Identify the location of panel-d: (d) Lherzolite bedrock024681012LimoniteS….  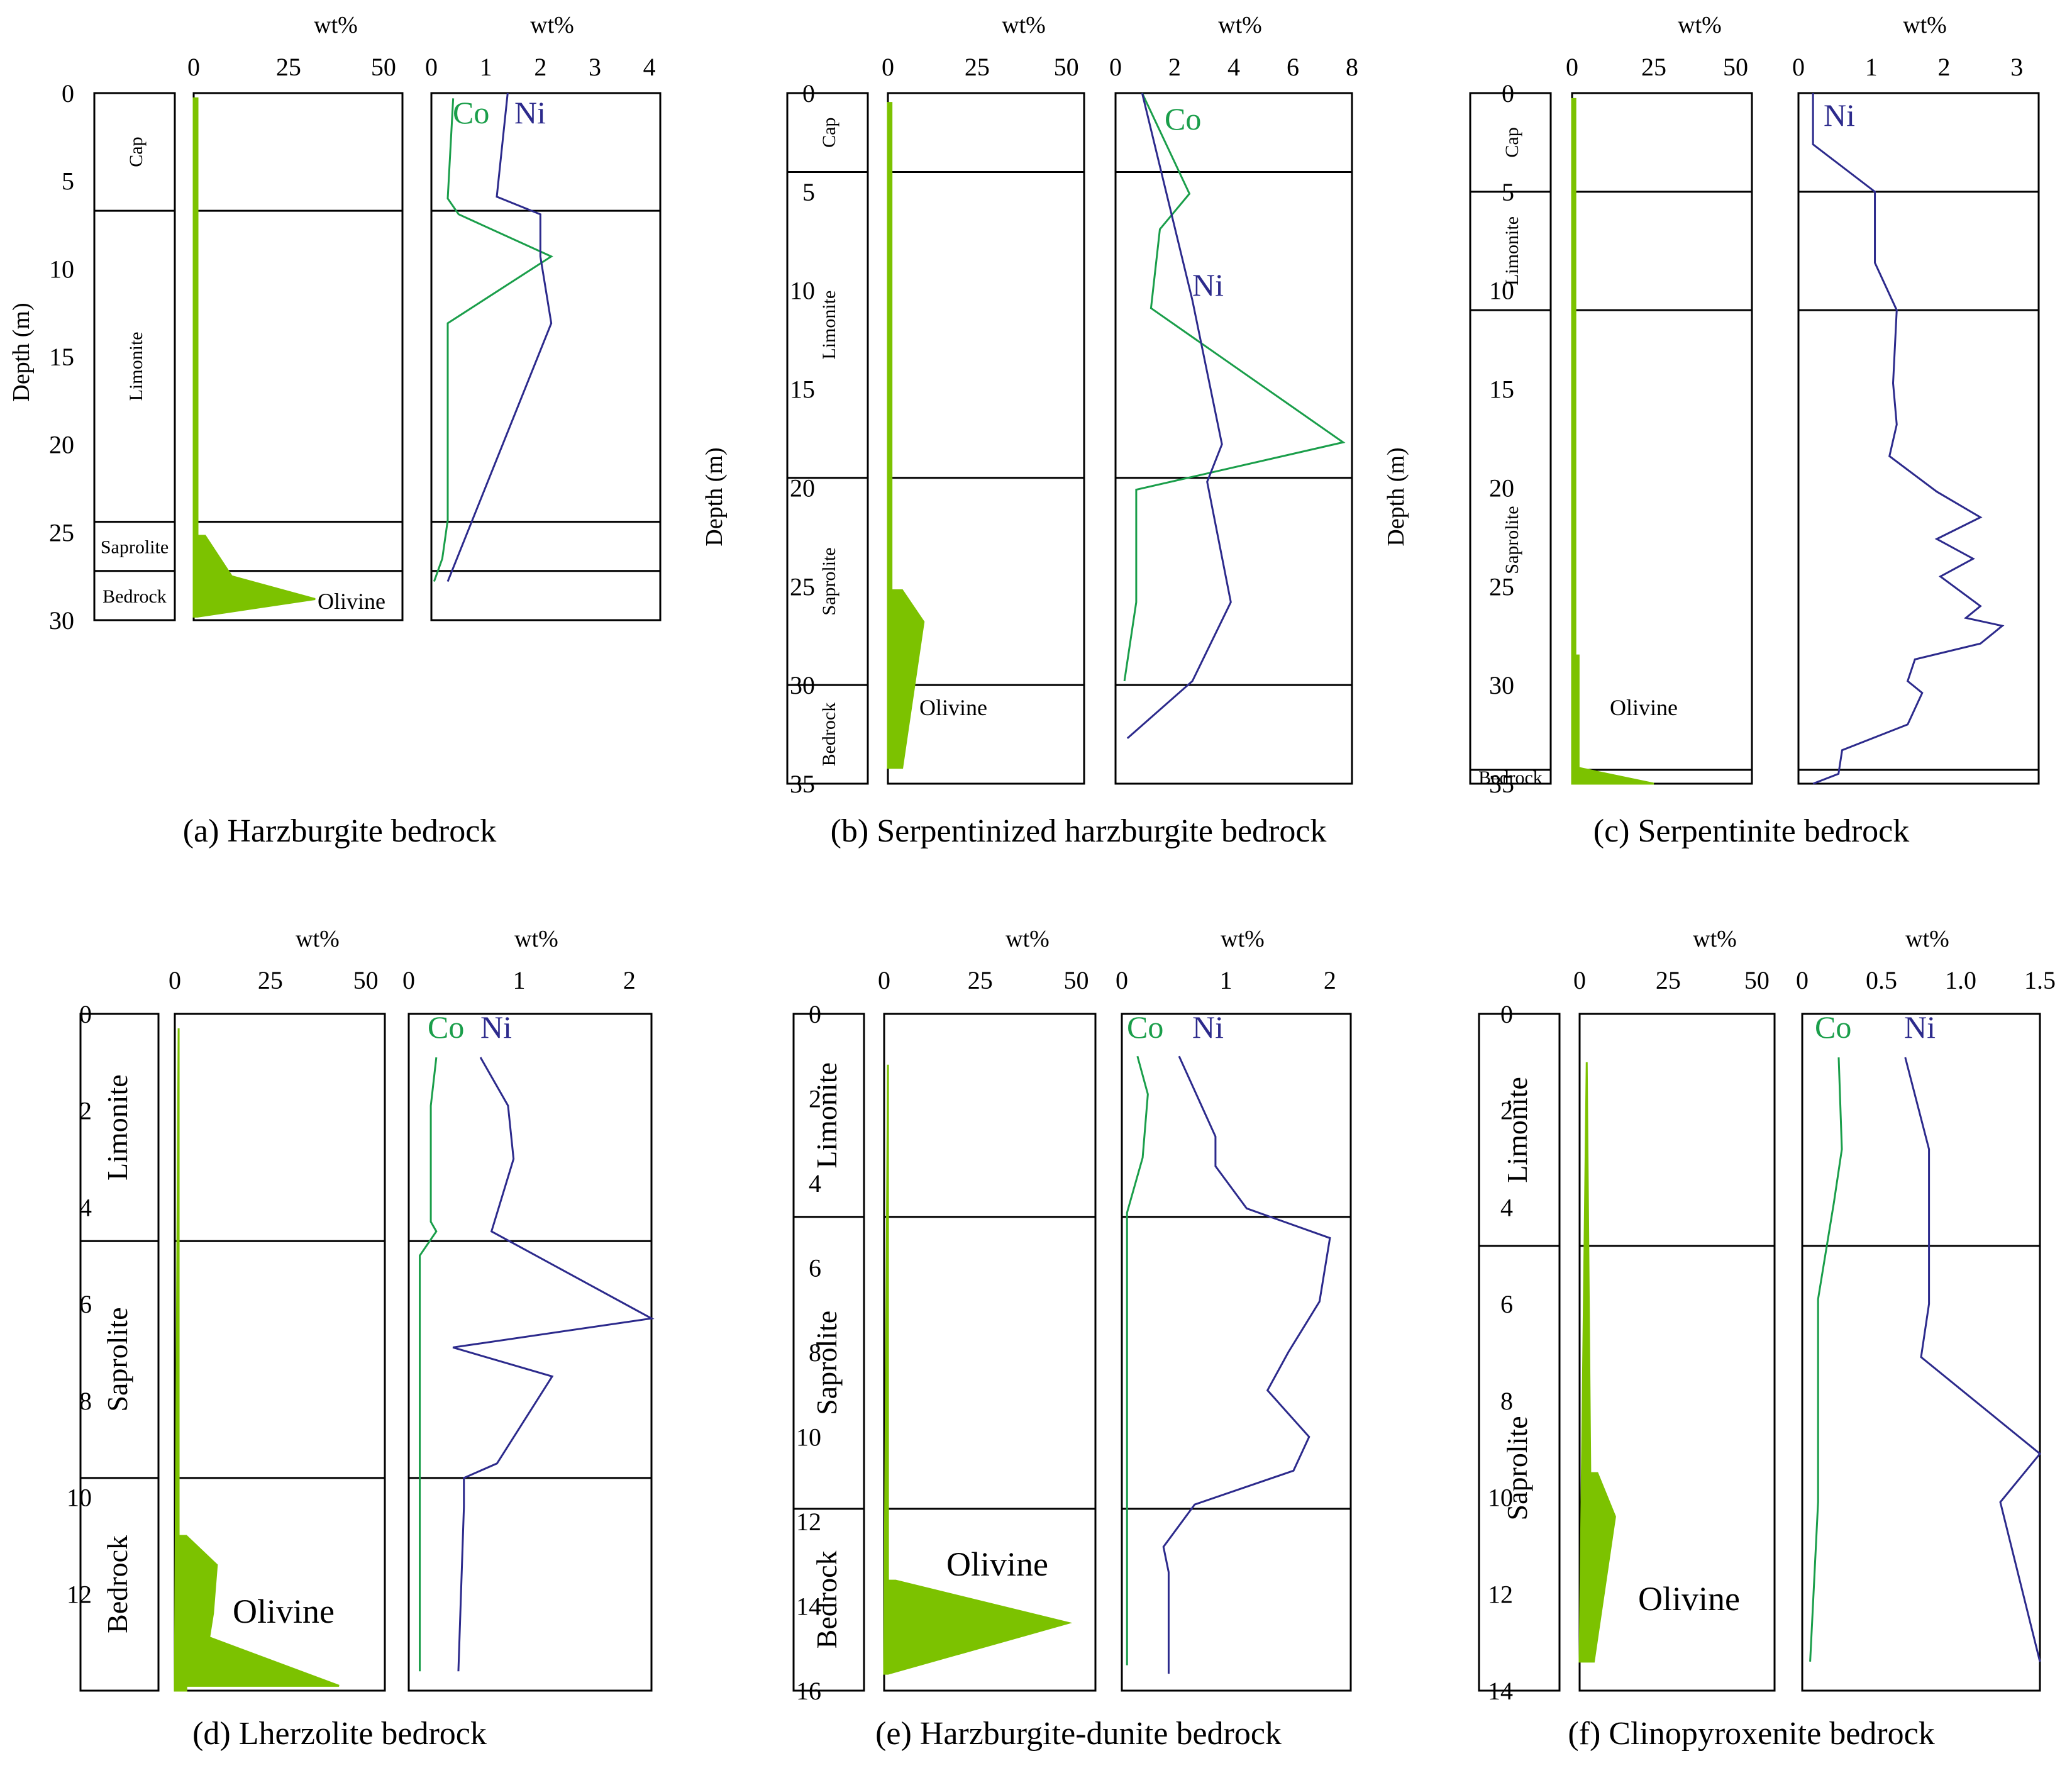
(361, 1339).